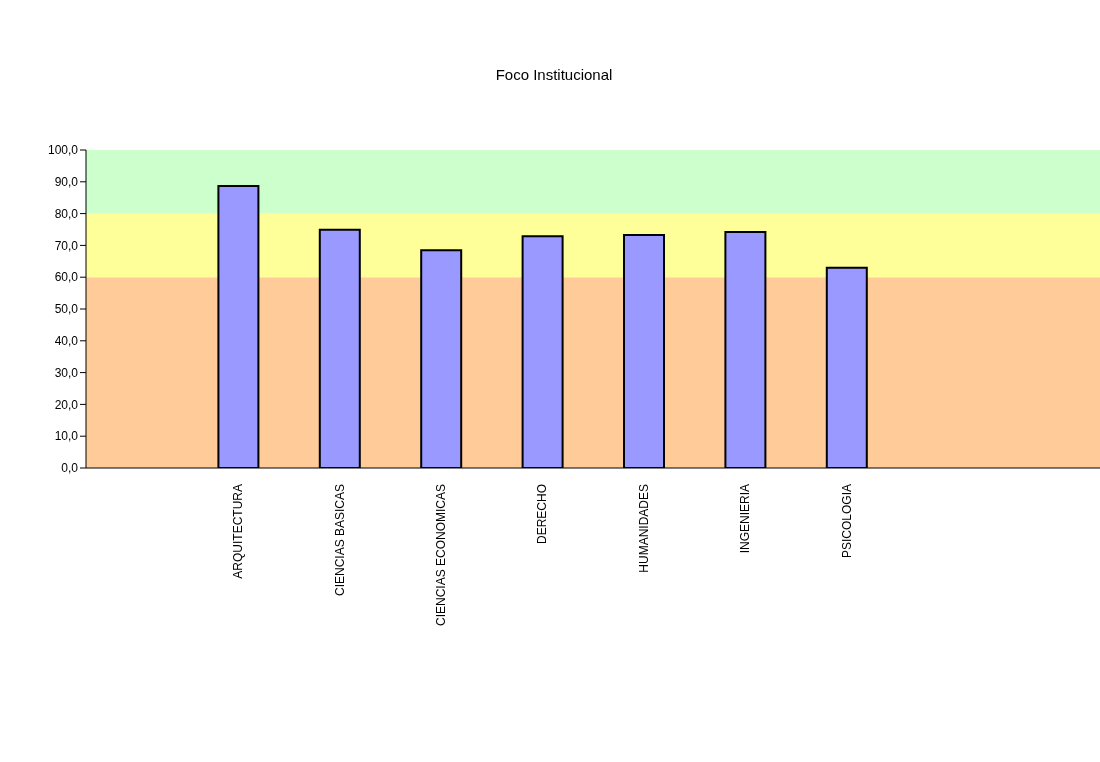 The width and height of the screenshot is (1100, 762). Describe the element at coordinates (66, 341) in the screenshot. I see `y-tick-label: 40,0` at that location.